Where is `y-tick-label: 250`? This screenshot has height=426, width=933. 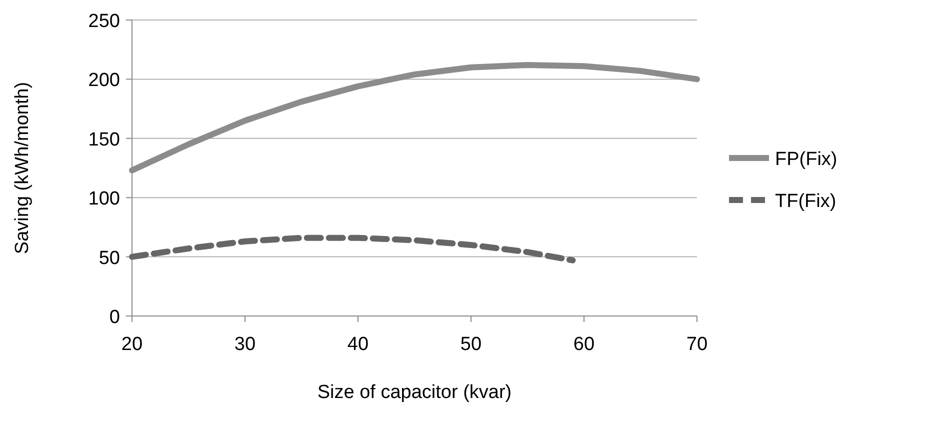
y-tick-label: 250 is located at coordinates (104, 21).